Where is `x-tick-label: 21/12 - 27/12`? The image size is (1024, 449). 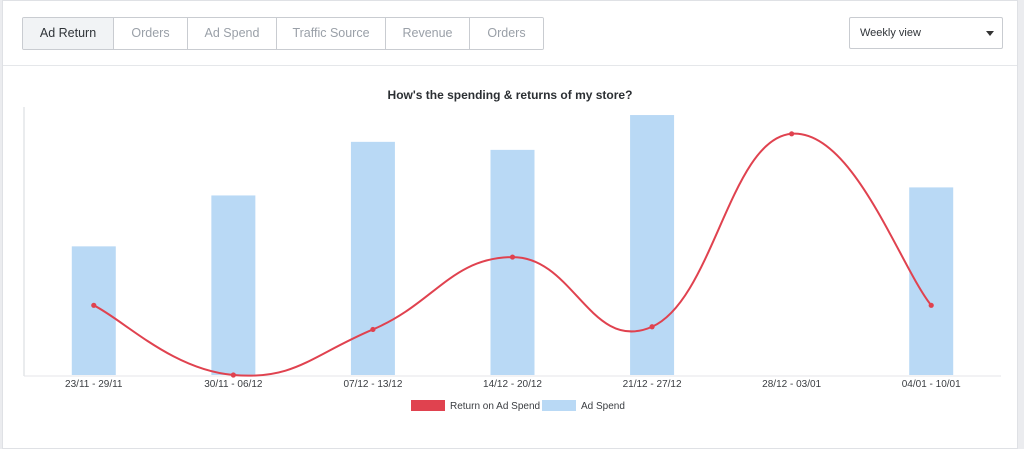 x-tick-label: 21/12 - 27/12 is located at coordinates (652, 384).